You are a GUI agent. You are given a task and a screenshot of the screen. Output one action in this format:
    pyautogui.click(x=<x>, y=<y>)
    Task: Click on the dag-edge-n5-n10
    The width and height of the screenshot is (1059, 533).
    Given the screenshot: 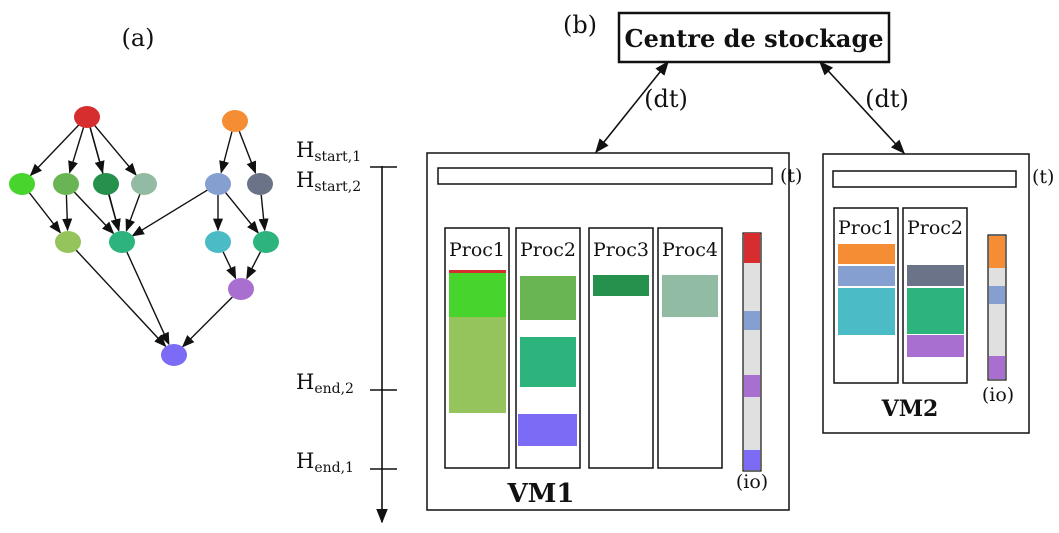 What is the action you would take?
    pyautogui.click(x=114, y=213)
    